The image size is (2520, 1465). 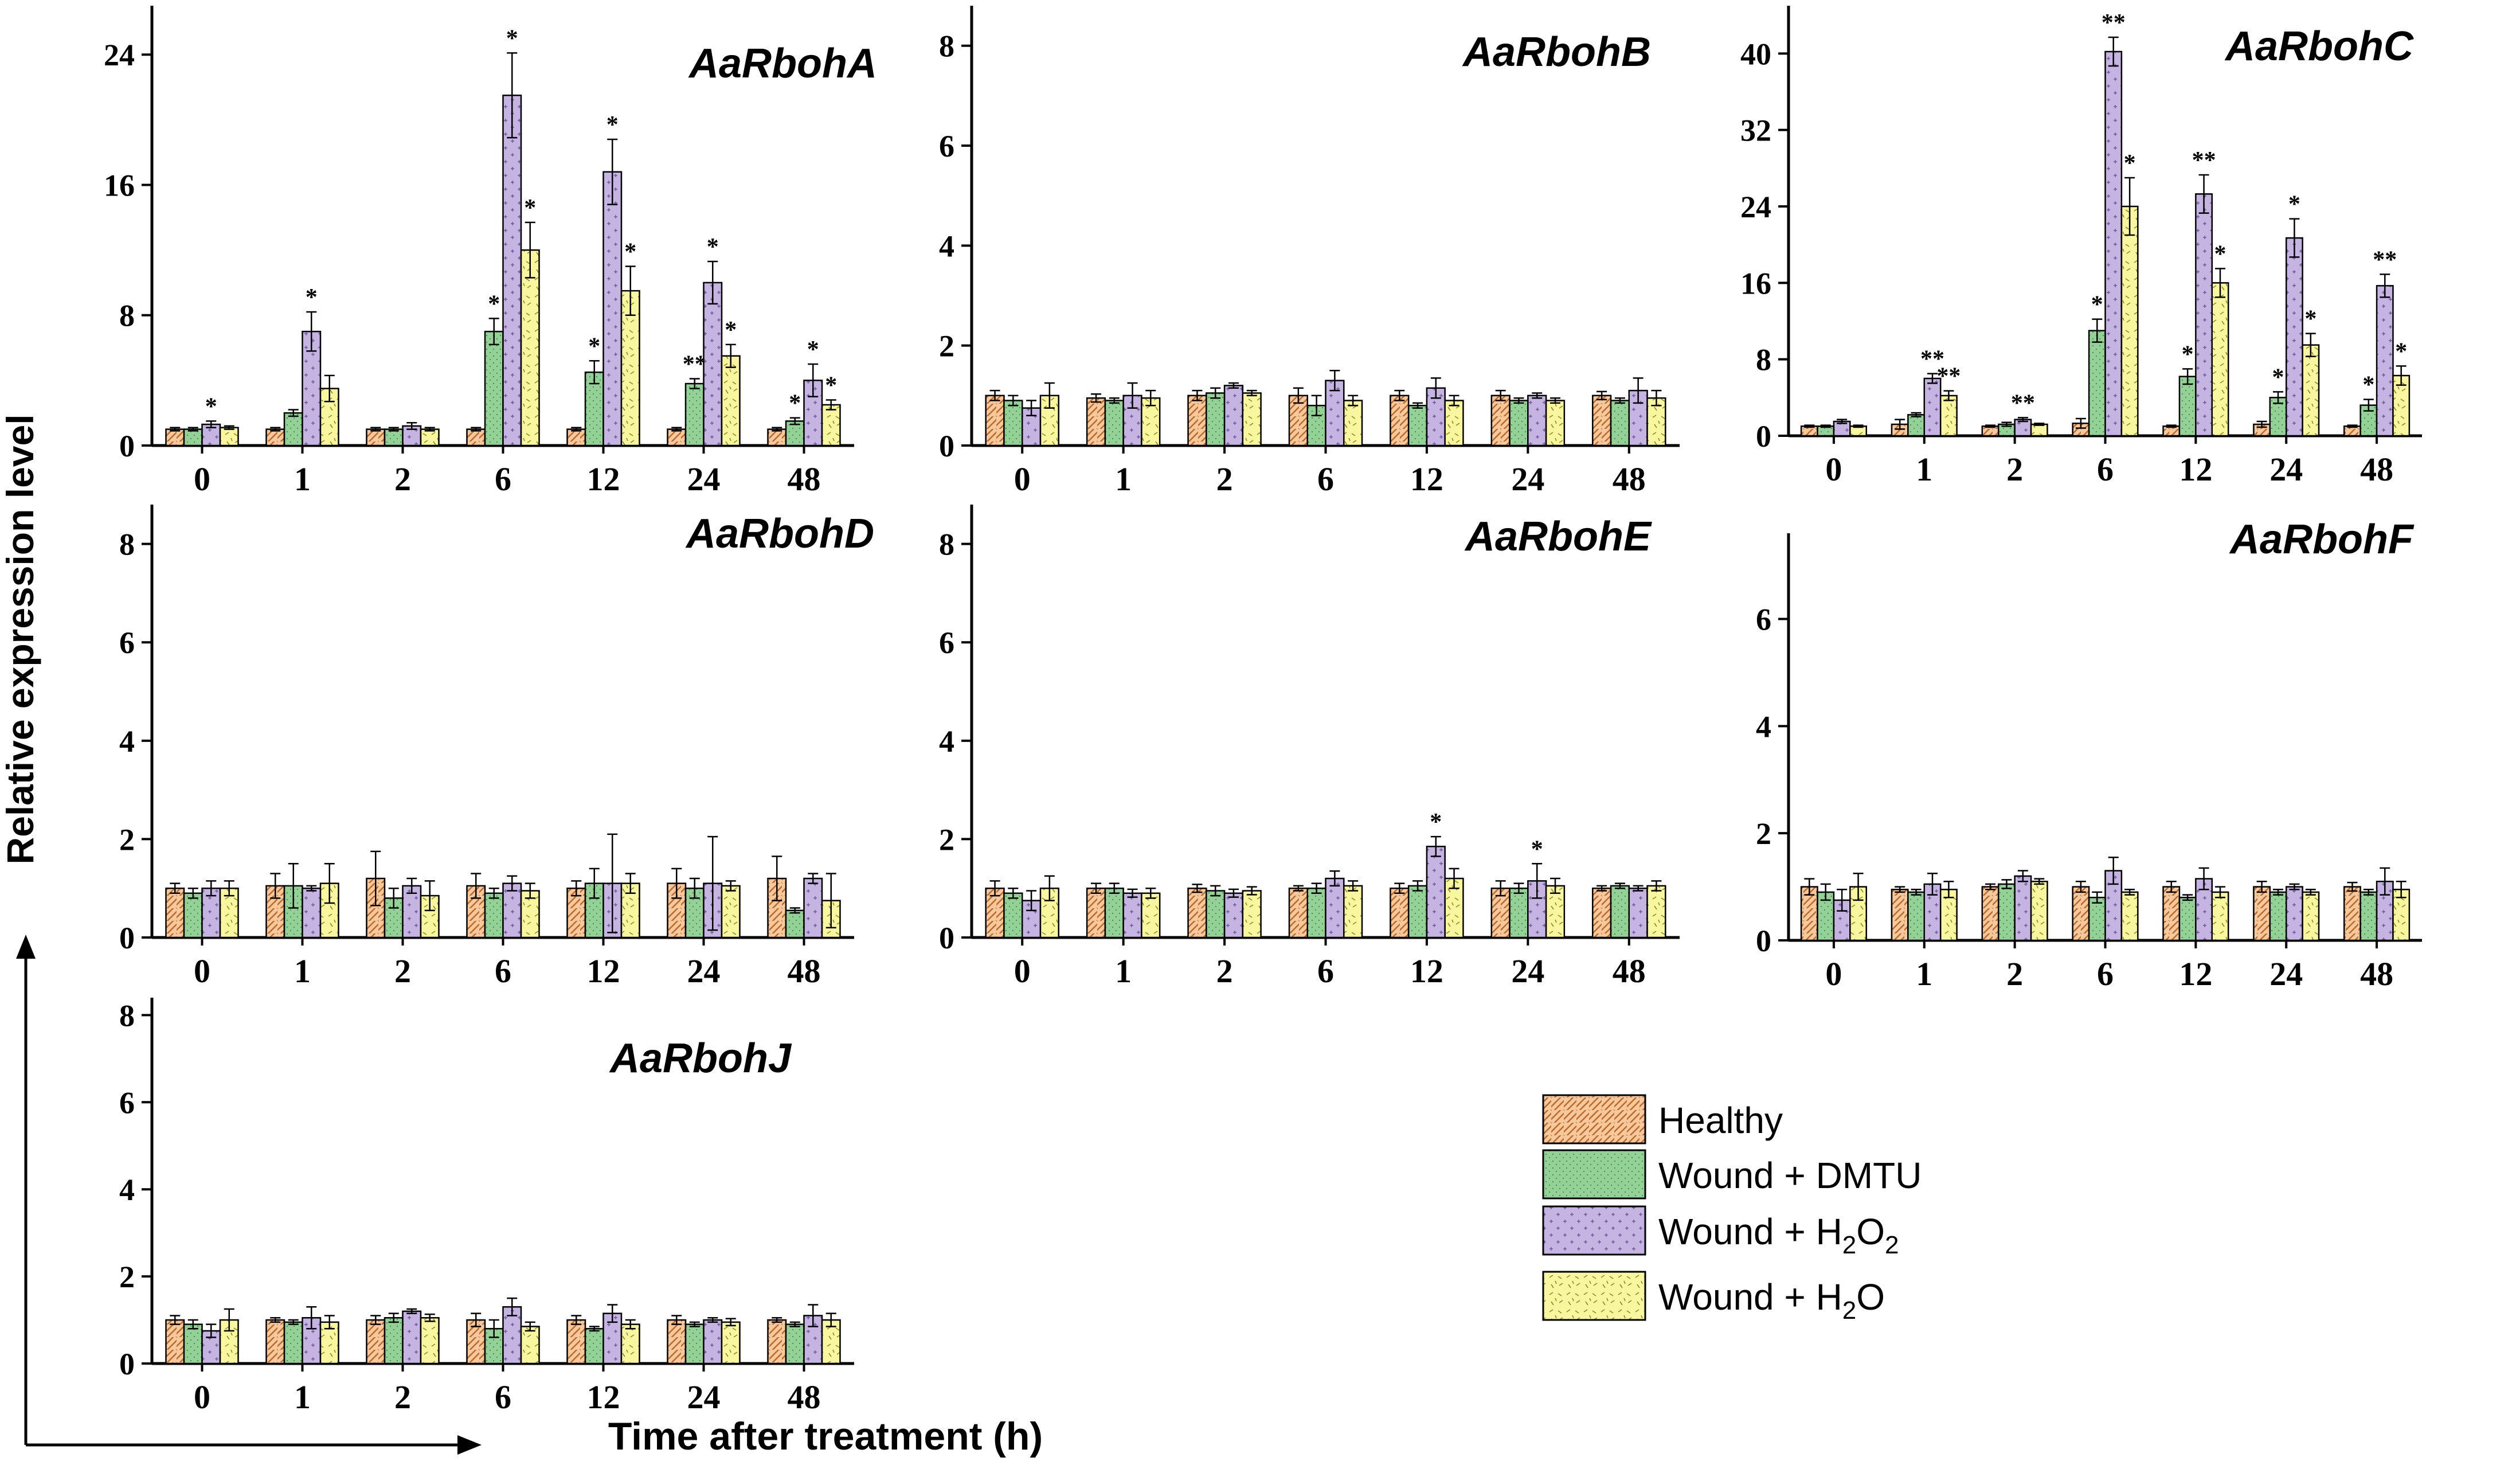 I want to click on panel-title: AaRbohF, so click(x=2322, y=539).